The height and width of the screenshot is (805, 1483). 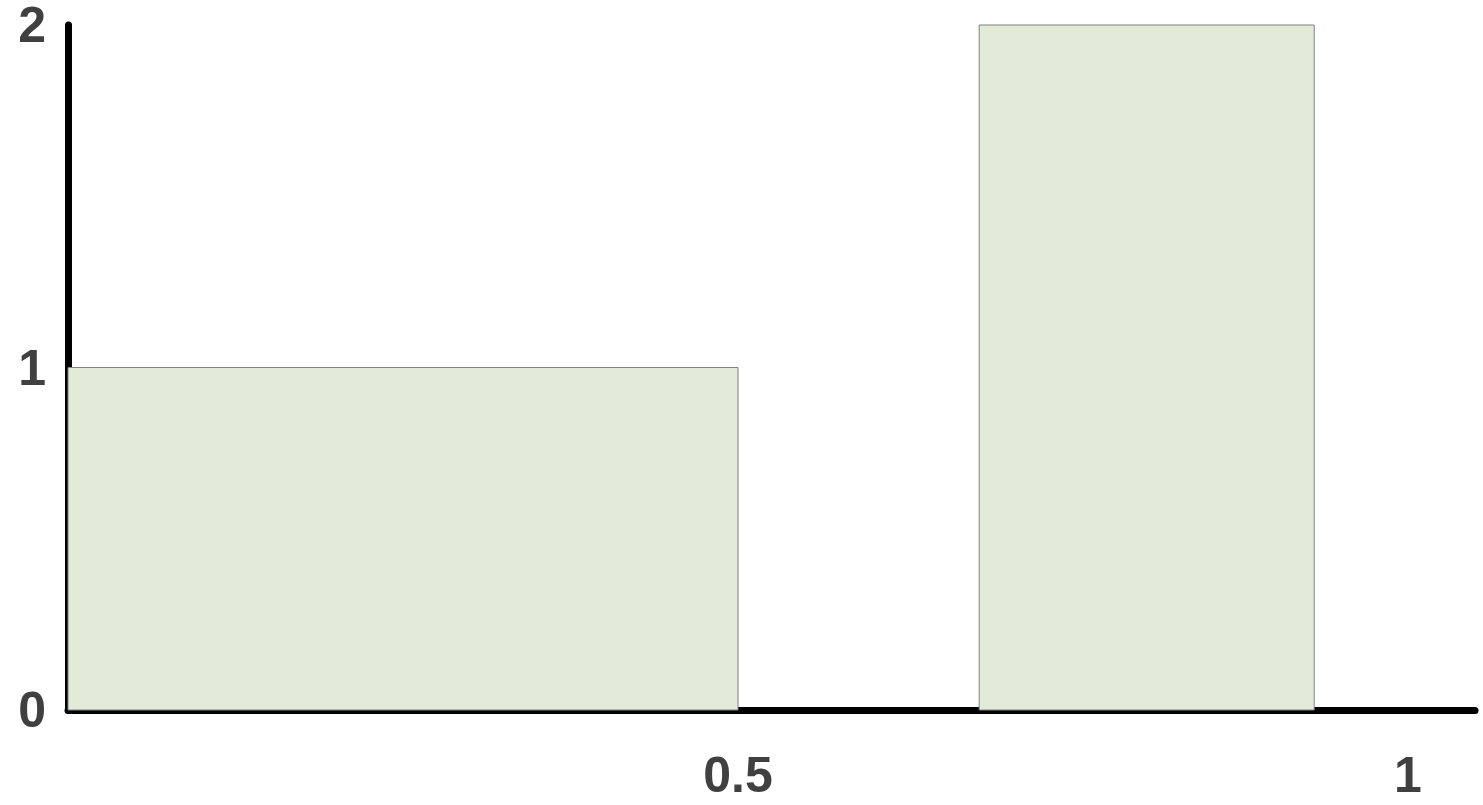 What do you see at coordinates (738, 775) in the screenshot?
I see `x-tick-label: 0.5` at bounding box center [738, 775].